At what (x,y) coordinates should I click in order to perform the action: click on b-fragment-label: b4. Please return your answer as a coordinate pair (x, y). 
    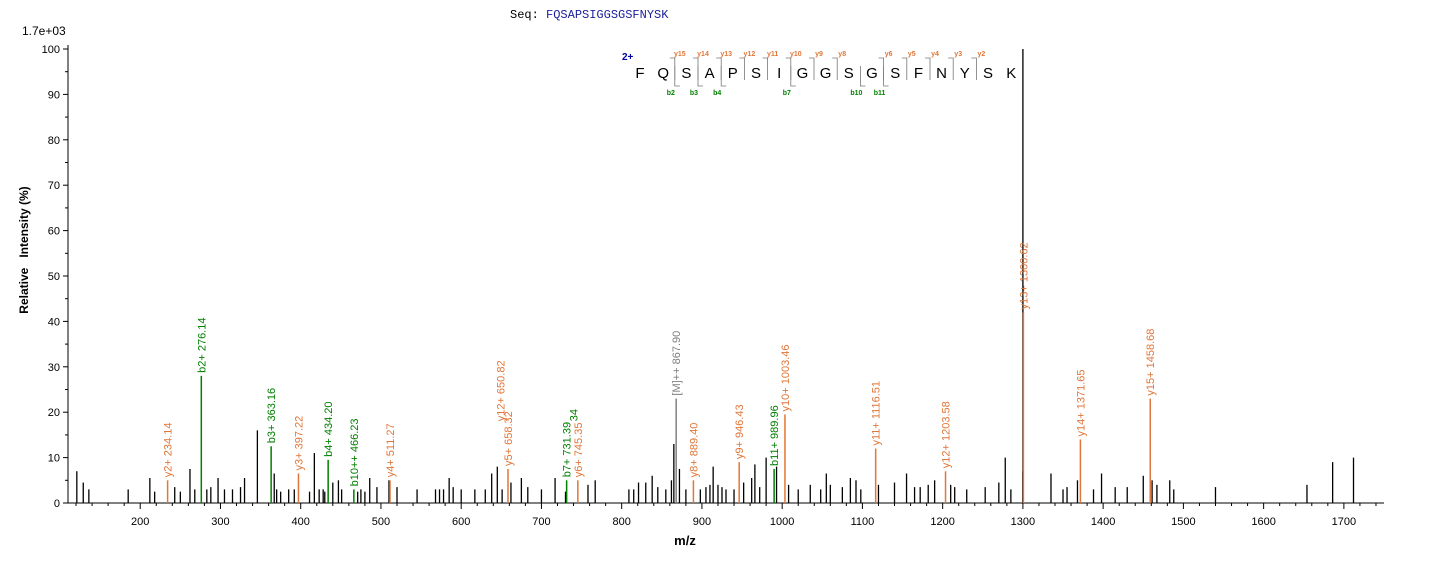
    Looking at the image, I should click on (717, 93).